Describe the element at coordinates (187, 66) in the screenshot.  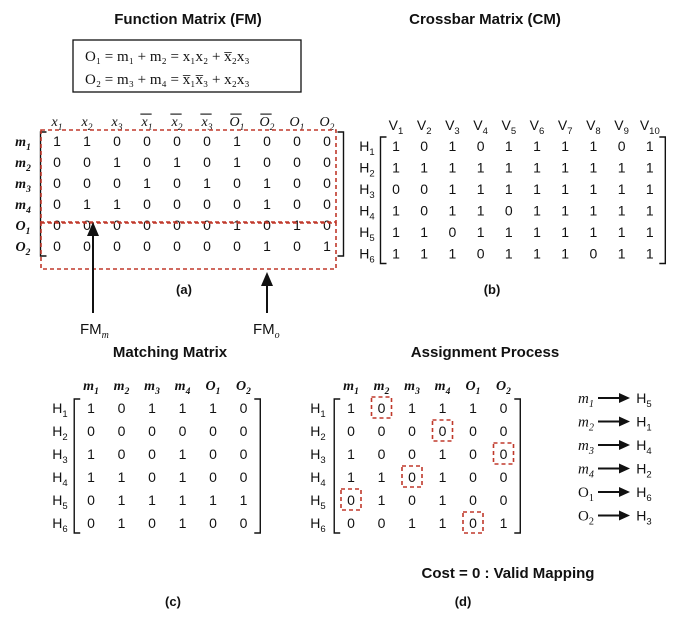
I see `equation-box` at that location.